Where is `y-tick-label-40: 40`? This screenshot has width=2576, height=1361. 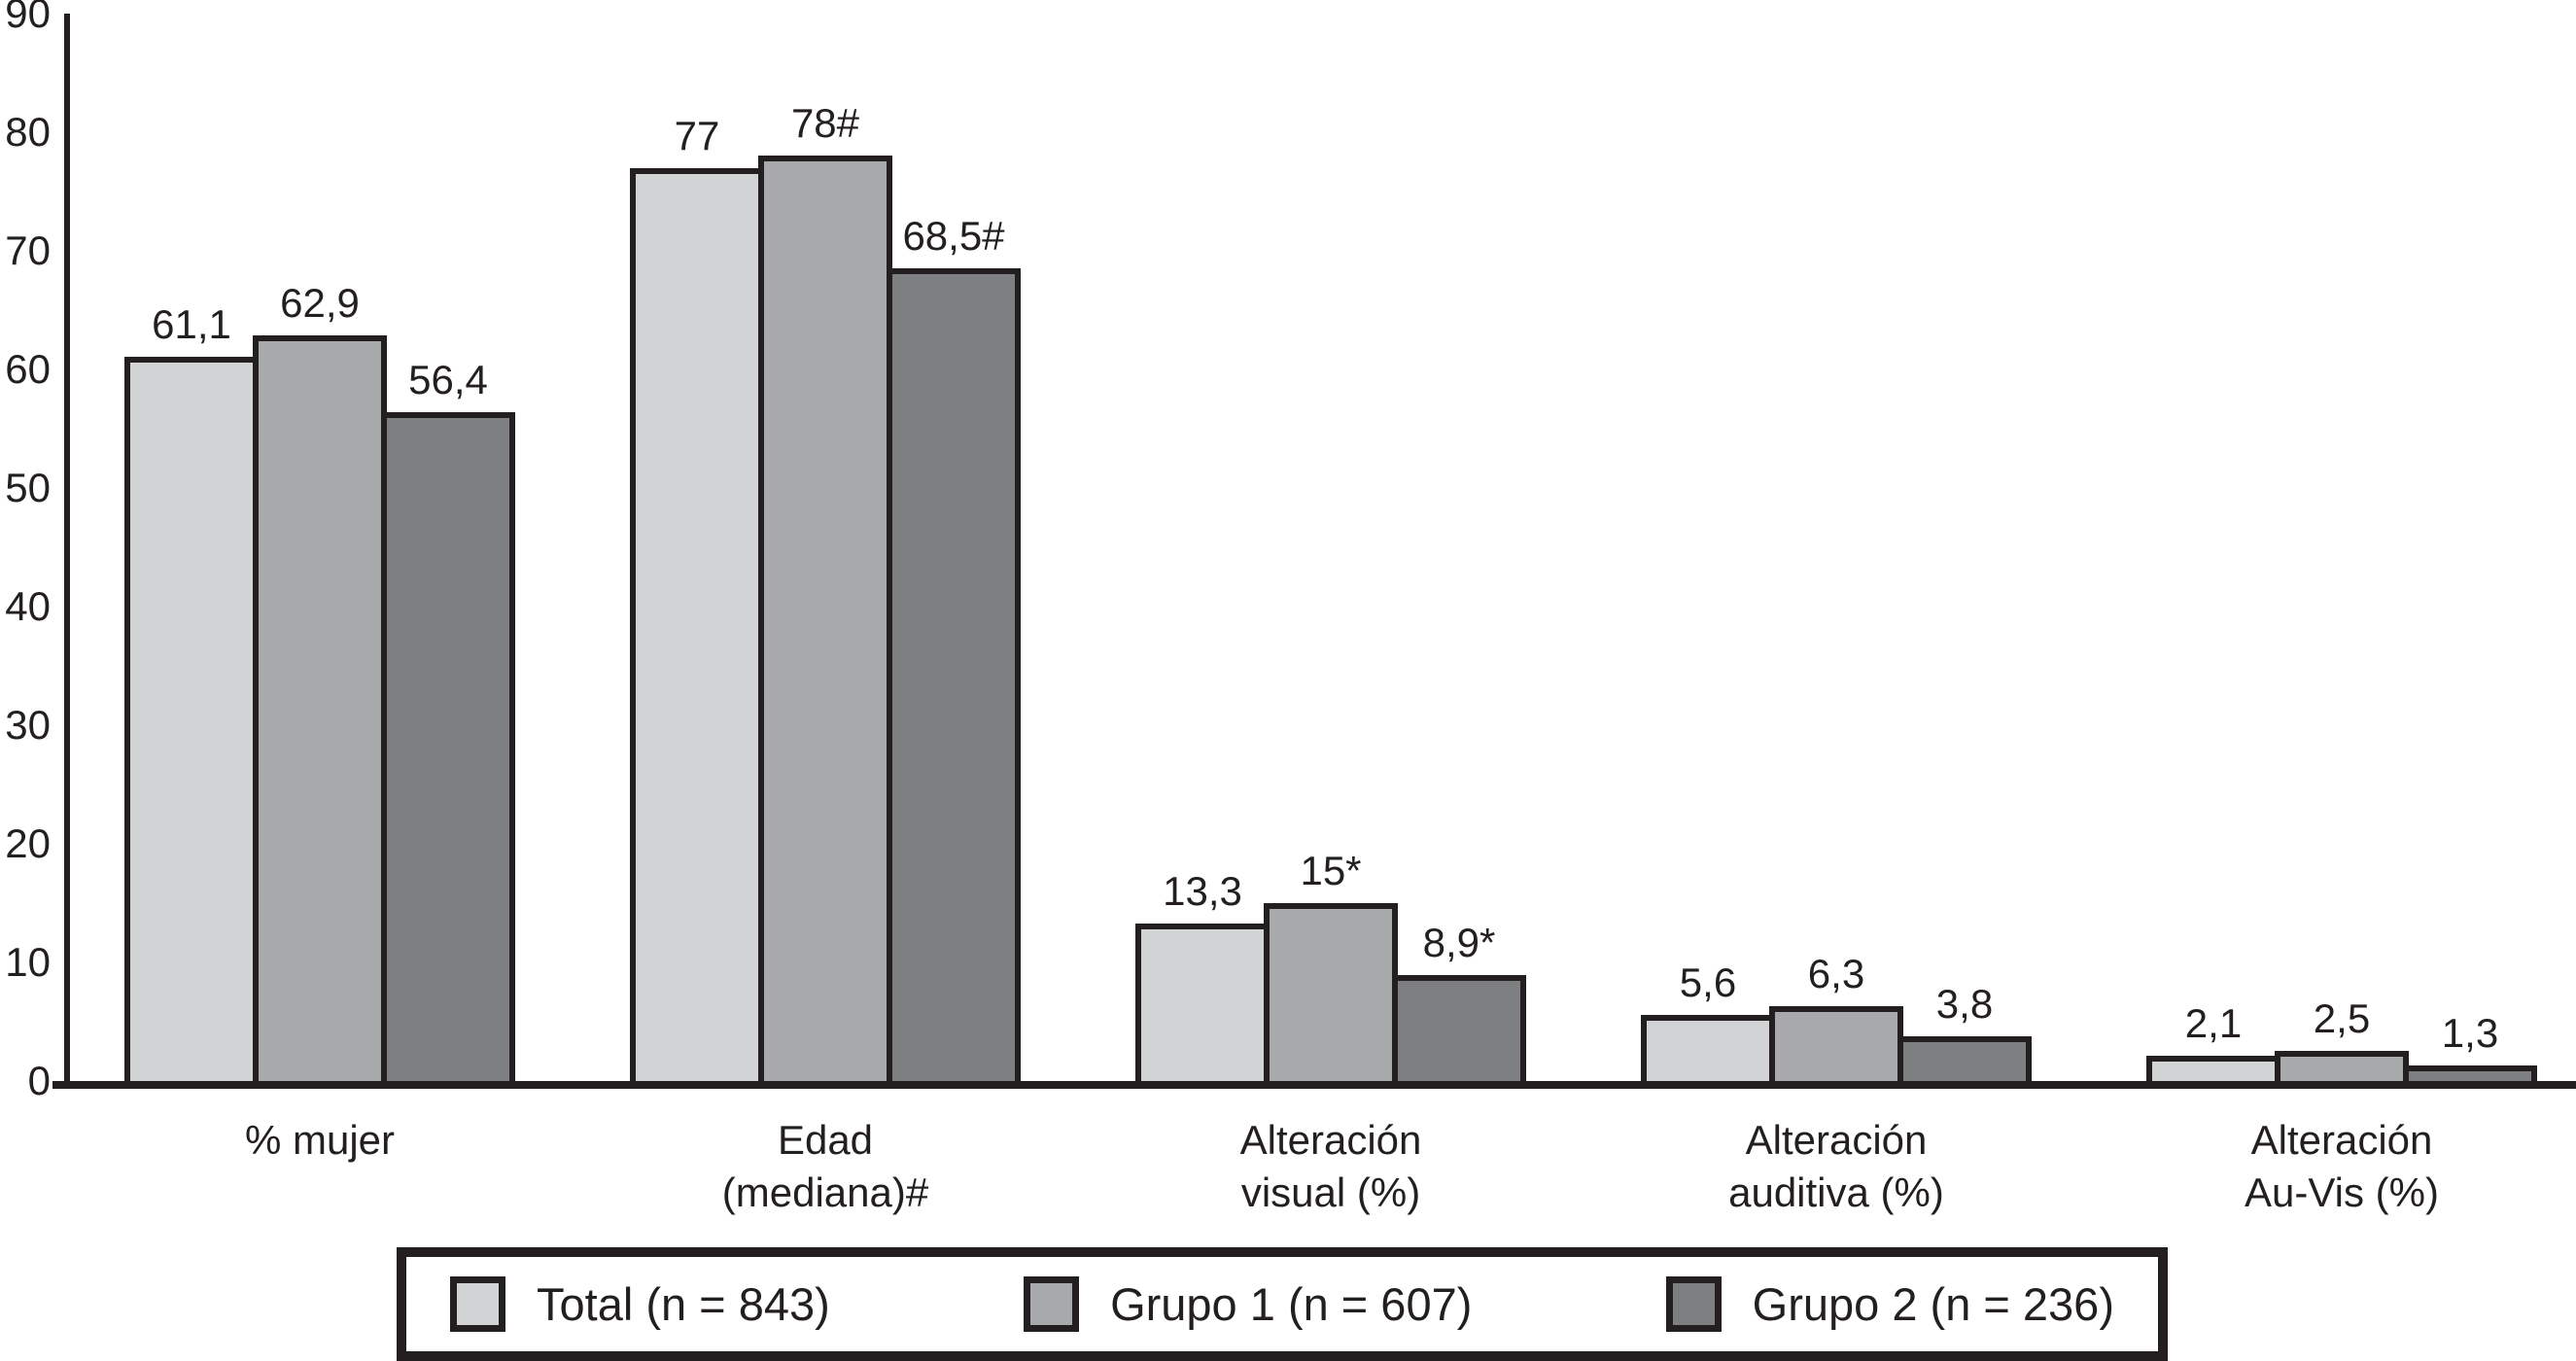 y-tick-label-40: 40 is located at coordinates (28, 606).